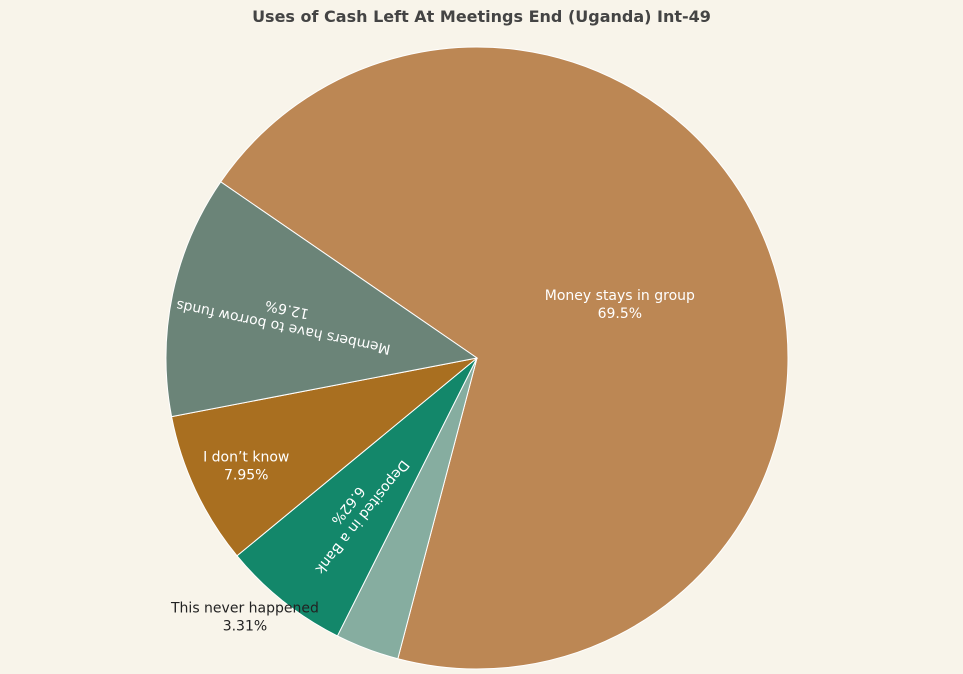 The width and height of the screenshot is (963, 674). Describe the element at coordinates (620, 305) in the screenshot. I see `slice-label-money-stays-in-group: Money stays in group 69.5%` at that location.